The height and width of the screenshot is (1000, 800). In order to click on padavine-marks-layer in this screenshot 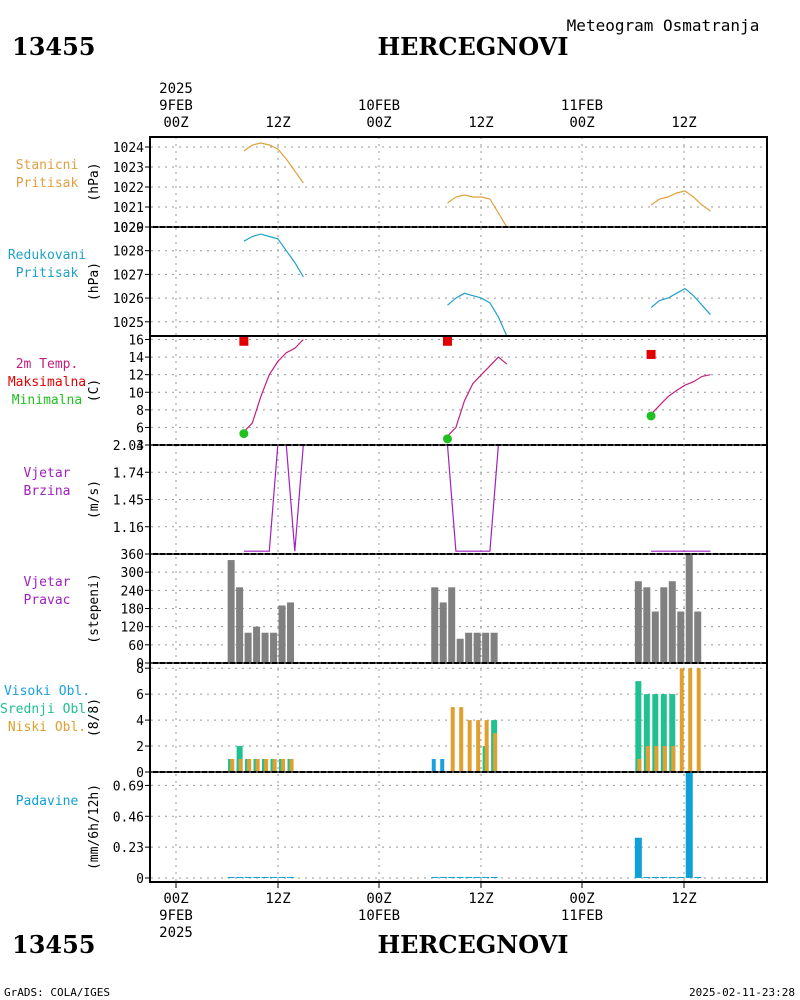, I will do `click(464, 825)`.